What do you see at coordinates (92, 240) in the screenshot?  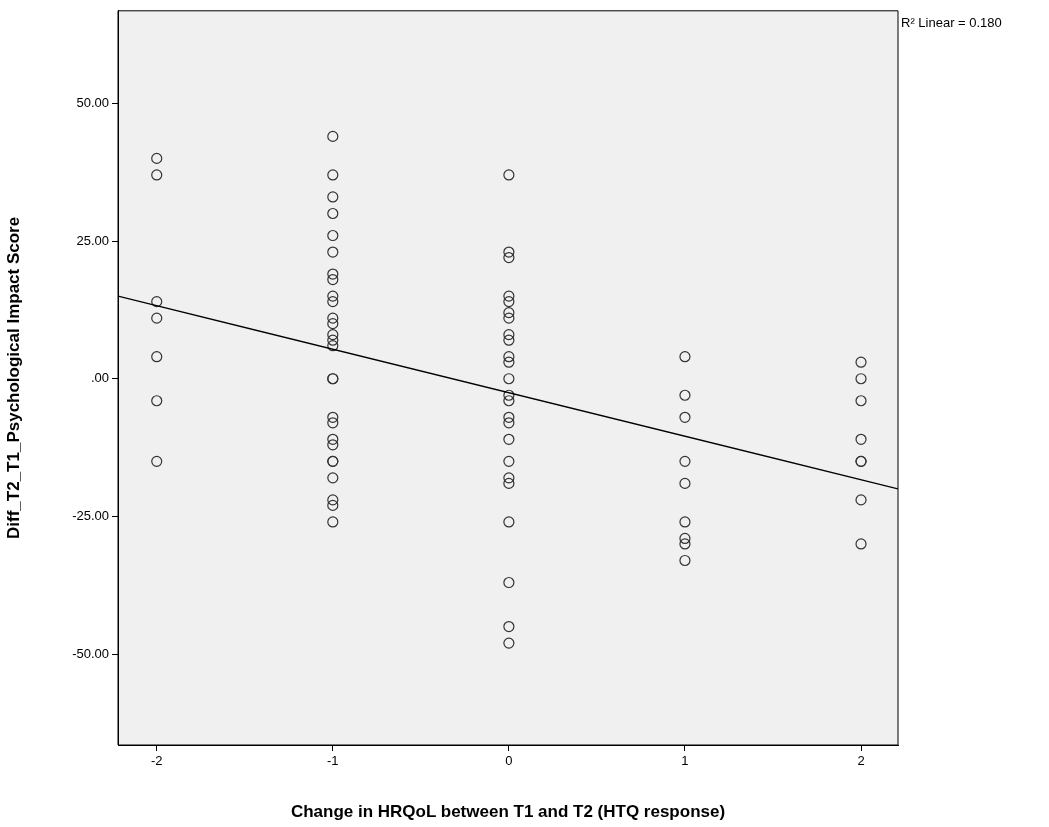 I see `y-tick-label: 25.00` at bounding box center [92, 240].